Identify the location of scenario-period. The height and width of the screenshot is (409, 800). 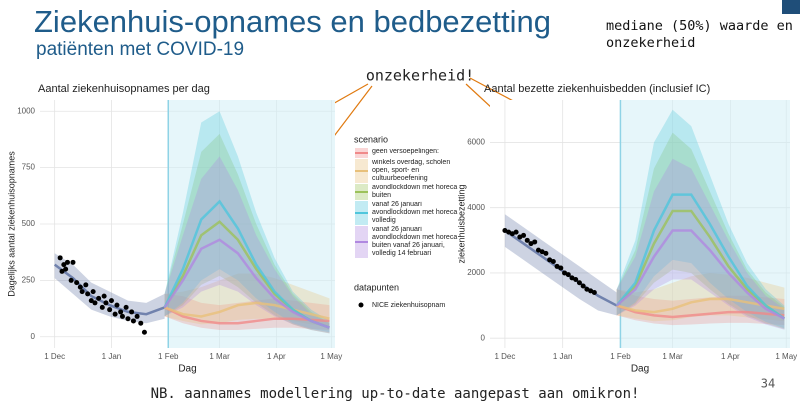
(251, 224).